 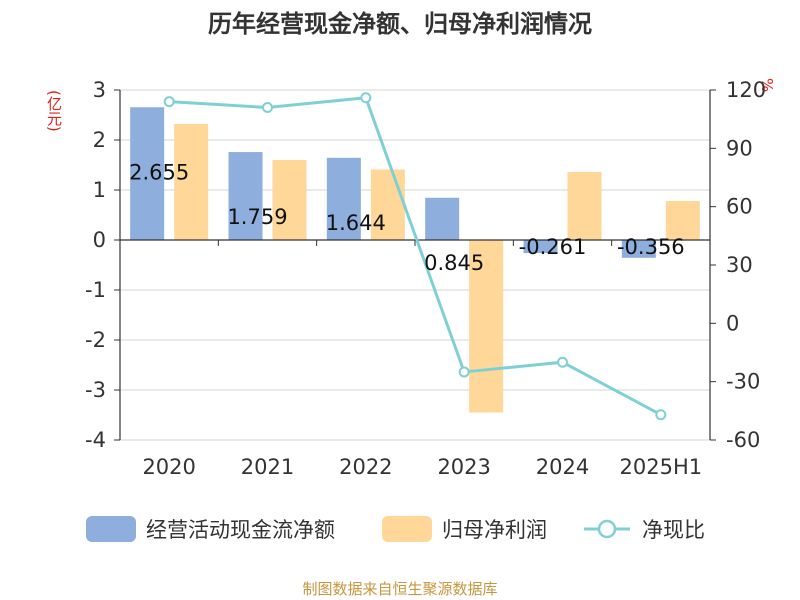 I want to click on chart-title: 历年经营现金净额、归母净利润情况, so click(x=400, y=24).